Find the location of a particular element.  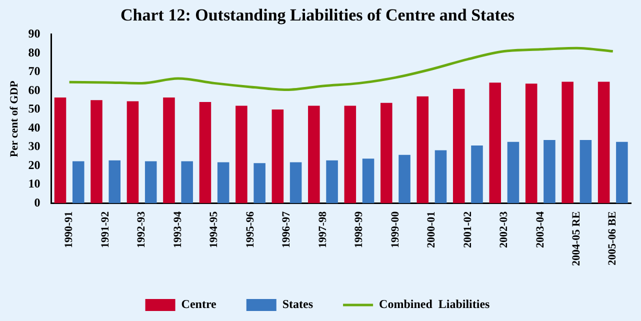

x-tick-label: 1991-92 is located at coordinates (105, 229).